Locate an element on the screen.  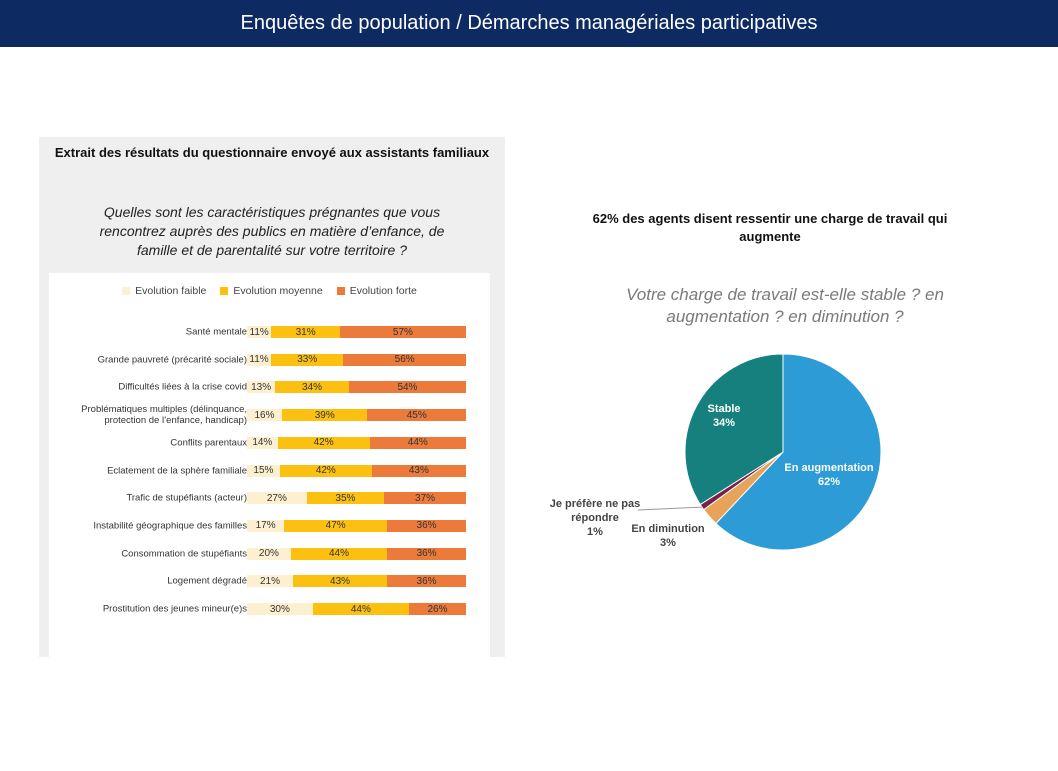
bar-track: 21% 43% 36% is located at coordinates (356, 581).